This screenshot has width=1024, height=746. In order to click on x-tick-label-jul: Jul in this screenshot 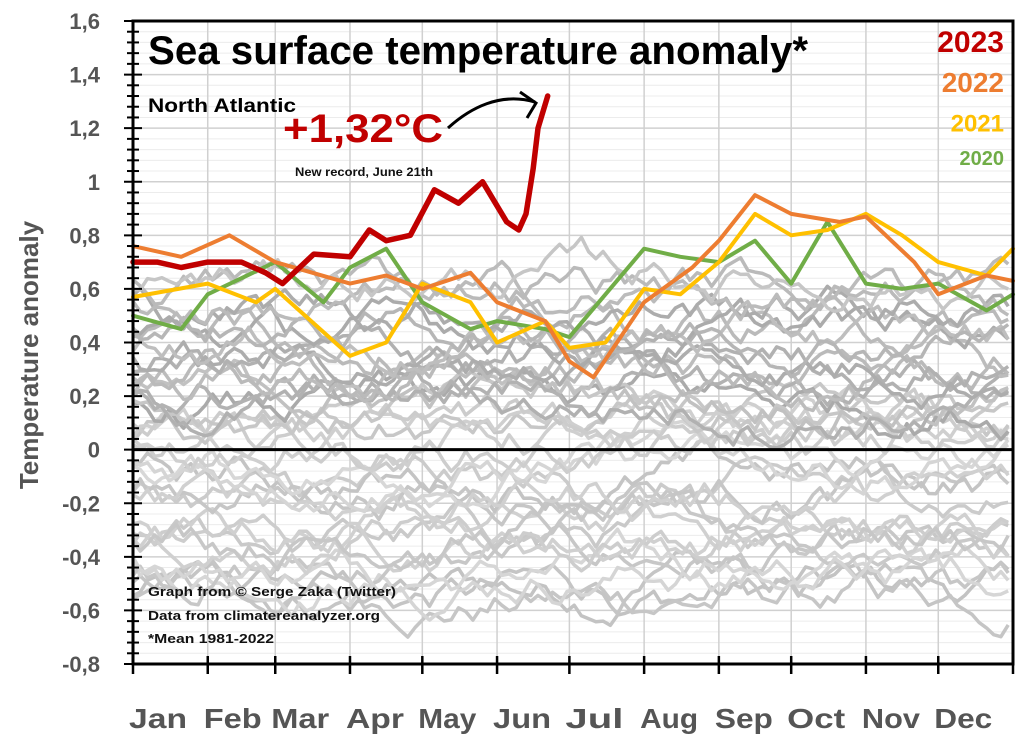, I will do `click(594, 718)`.